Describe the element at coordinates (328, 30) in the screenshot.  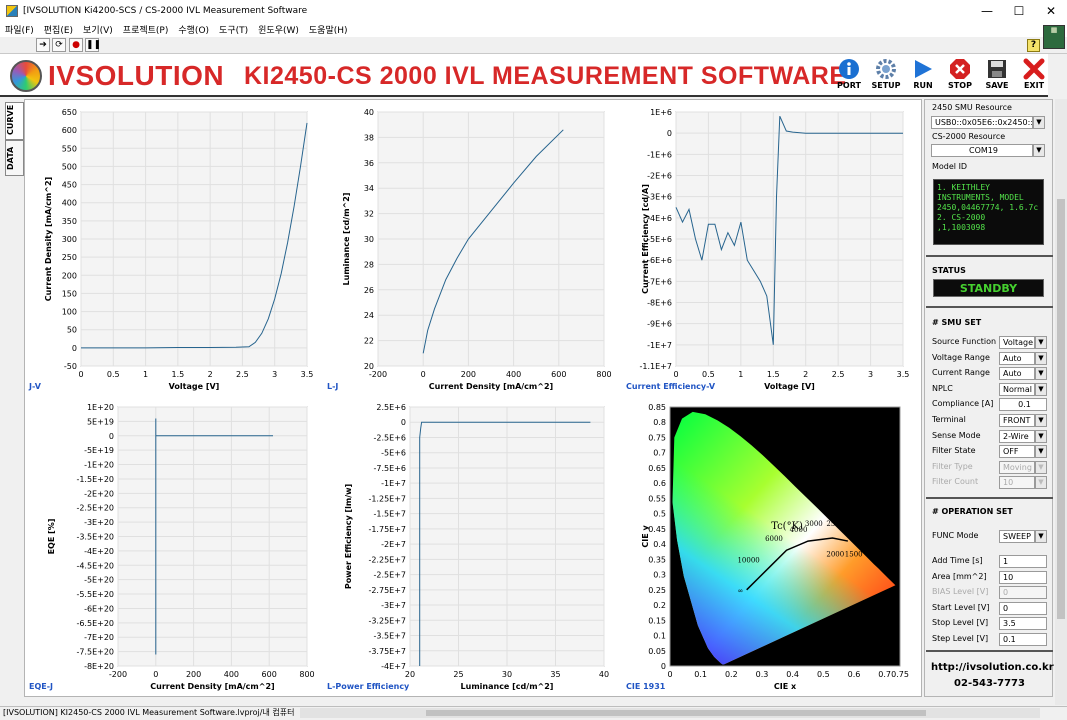
I see `menu-help: 도움말(H)` at that location.